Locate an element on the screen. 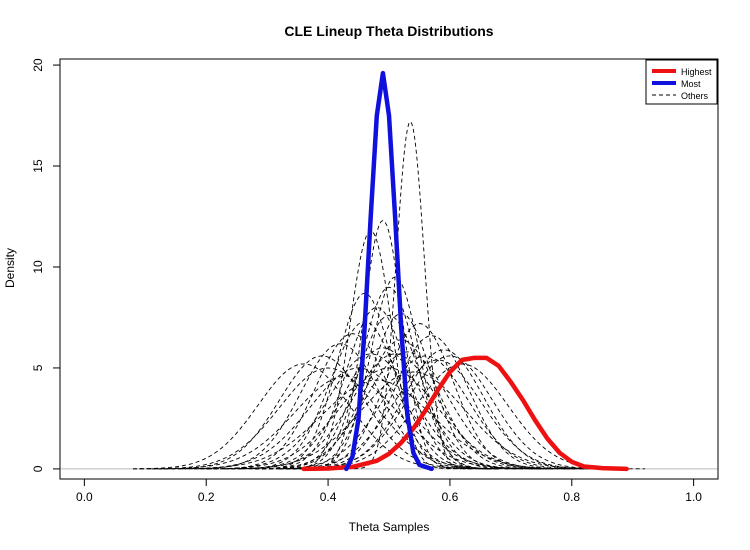  y-tick-label-0: 0 is located at coordinates (38, 468).